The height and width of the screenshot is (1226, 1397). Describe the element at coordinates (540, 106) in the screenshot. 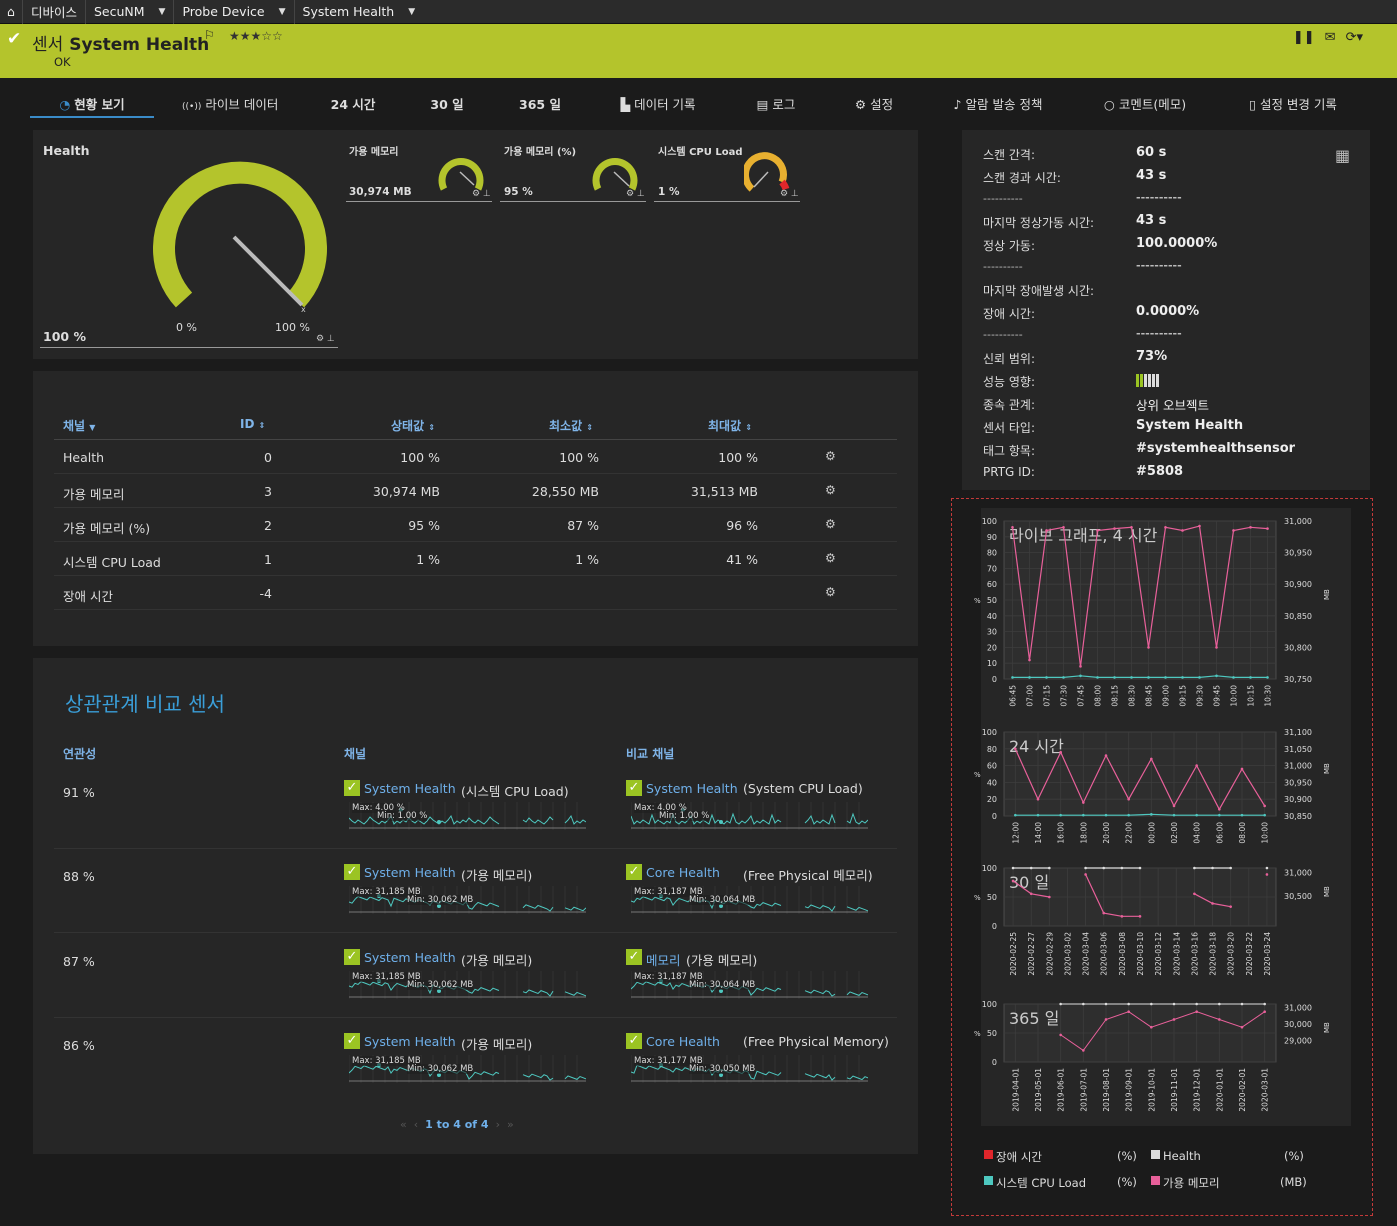

I see `tab-365d: 365 일` at that location.